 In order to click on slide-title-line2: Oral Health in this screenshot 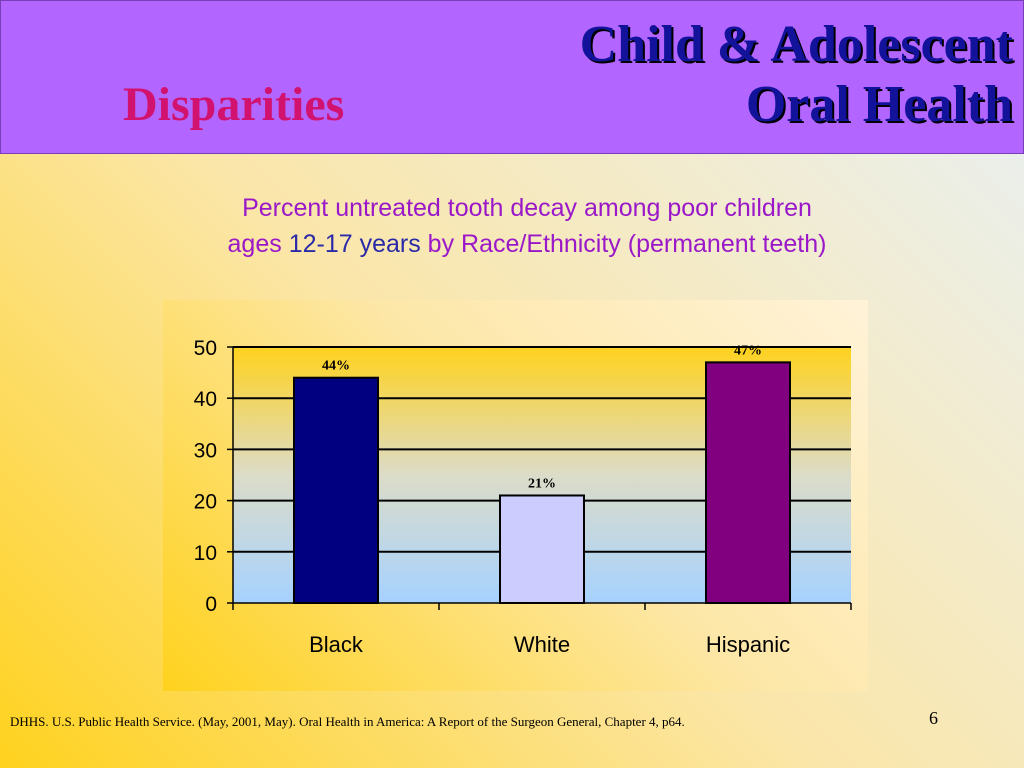, I will do `click(879, 104)`.